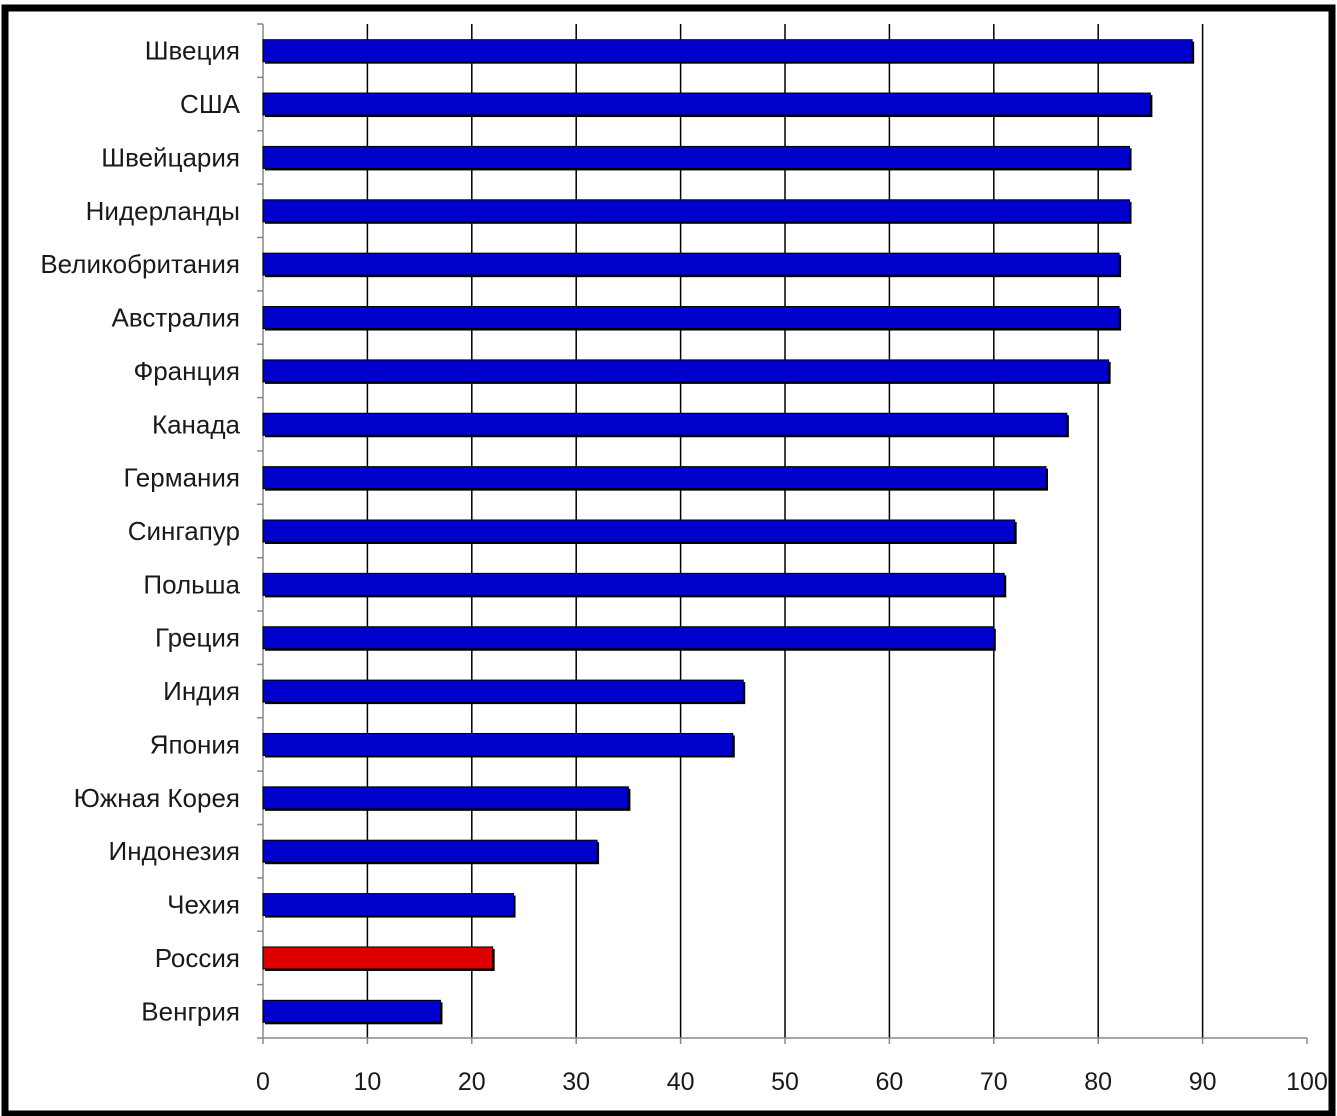  I want to click on category-label: Польша, so click(191, 584).